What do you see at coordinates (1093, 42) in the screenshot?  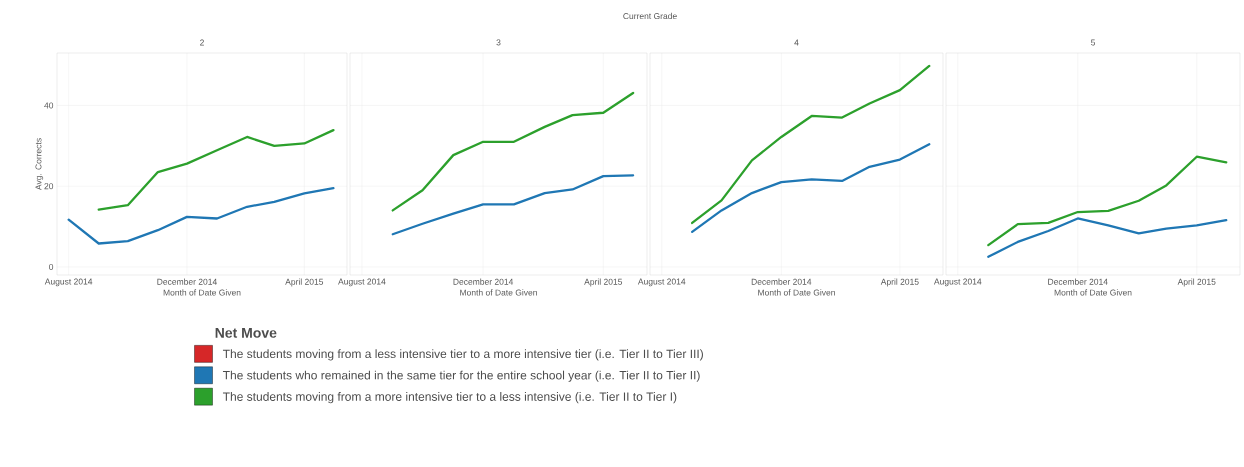 I see `chart-title: 5` at bounding box center [1093, 42].